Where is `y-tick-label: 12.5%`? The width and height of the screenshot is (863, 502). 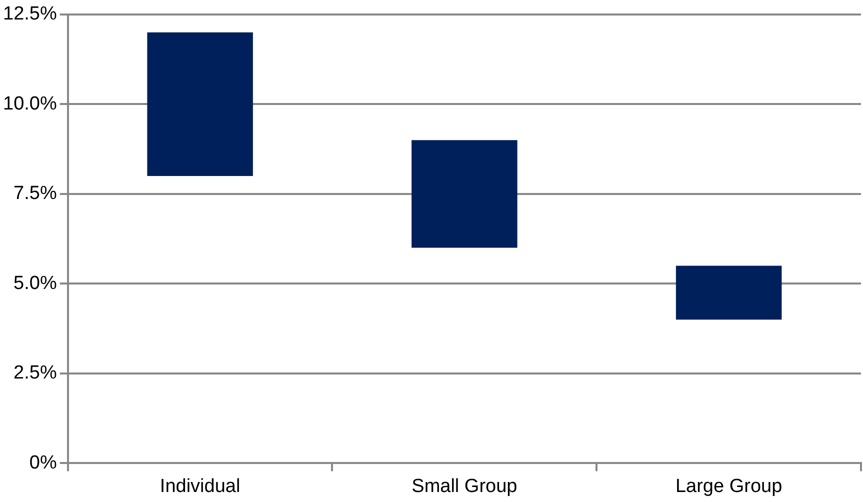
y-tick-label: 12.5% is located at coordinates (30, 14).